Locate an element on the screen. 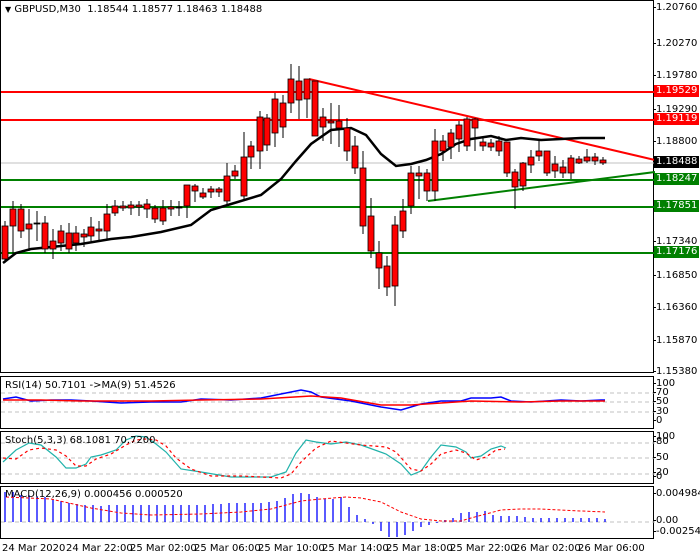  rsi-chart is located at coordinates (328, 401).